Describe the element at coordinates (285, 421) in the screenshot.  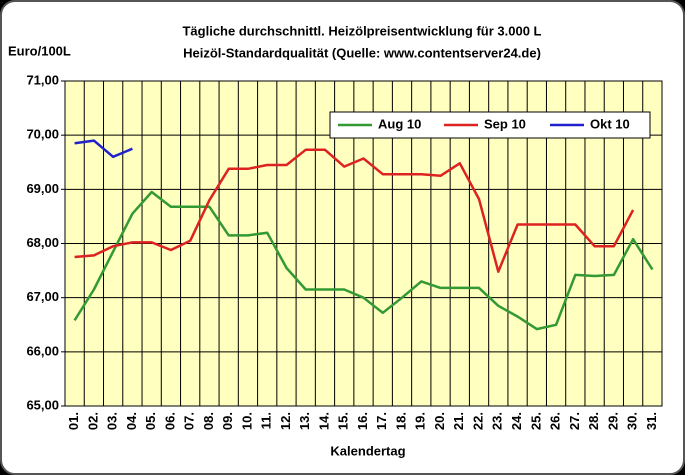
I see `x-tick-label: 12.` at that location.